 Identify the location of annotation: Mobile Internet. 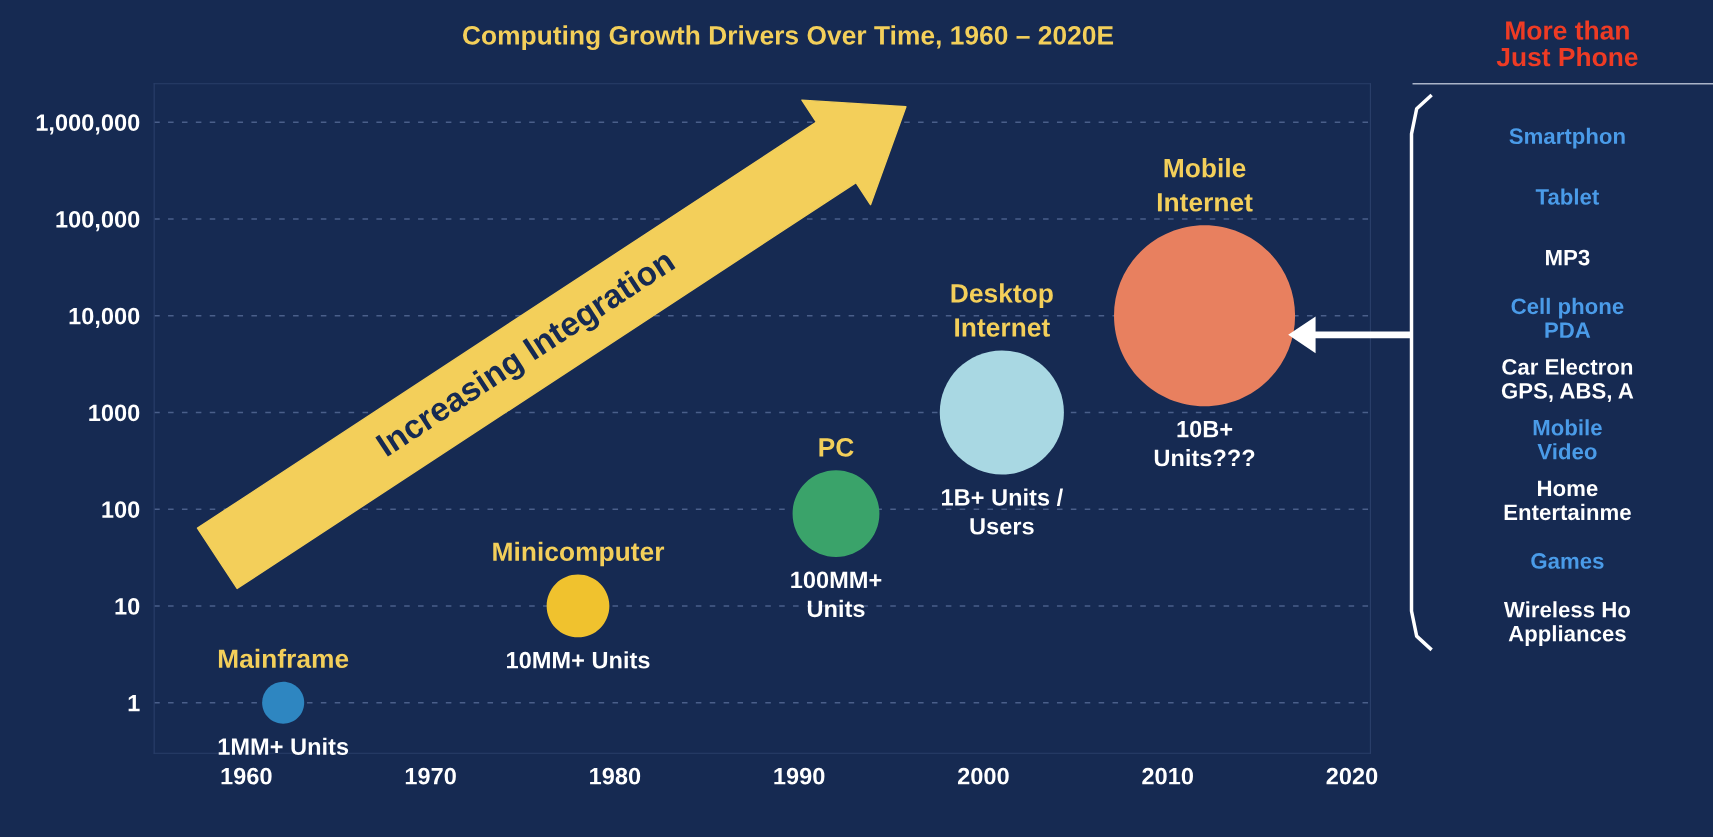
(1205, 185).